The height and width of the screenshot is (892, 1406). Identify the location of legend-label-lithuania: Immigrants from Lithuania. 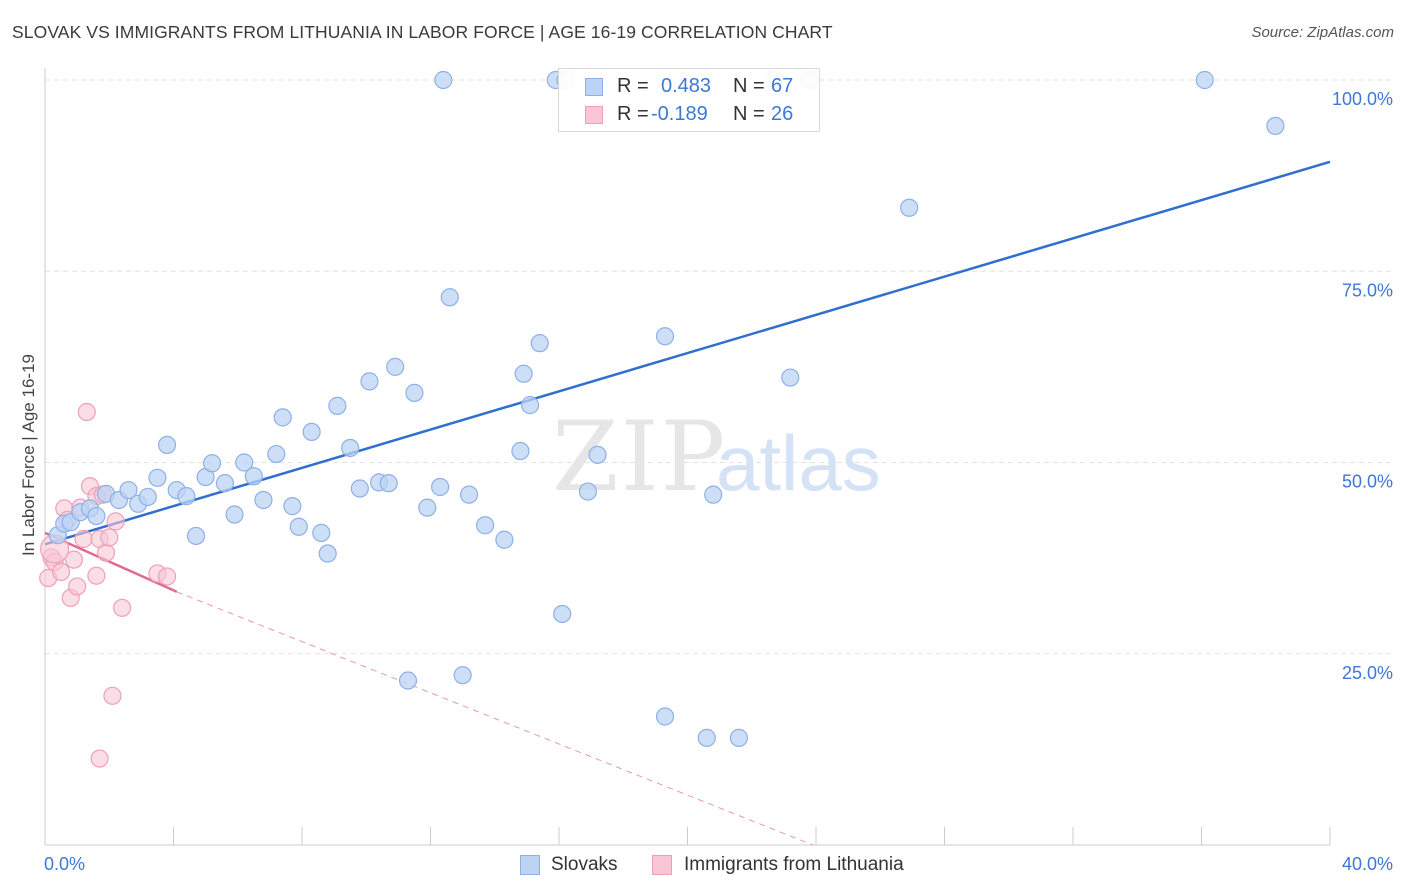
(794, 864).